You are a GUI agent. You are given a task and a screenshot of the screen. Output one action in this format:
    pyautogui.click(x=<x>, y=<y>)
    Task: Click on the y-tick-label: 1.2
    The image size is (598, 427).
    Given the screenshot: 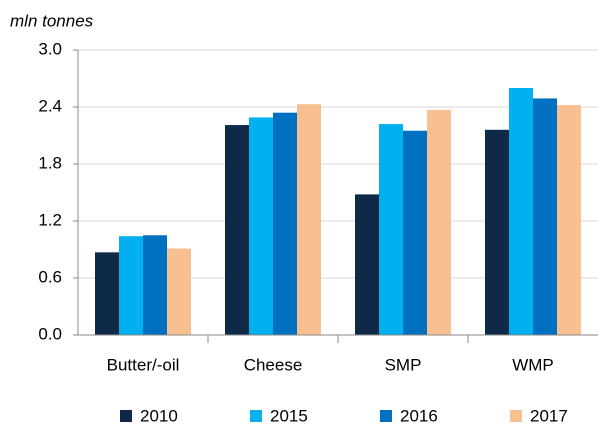 What is the action you would take?
    pyautogui.click(x=50, y=219)
    